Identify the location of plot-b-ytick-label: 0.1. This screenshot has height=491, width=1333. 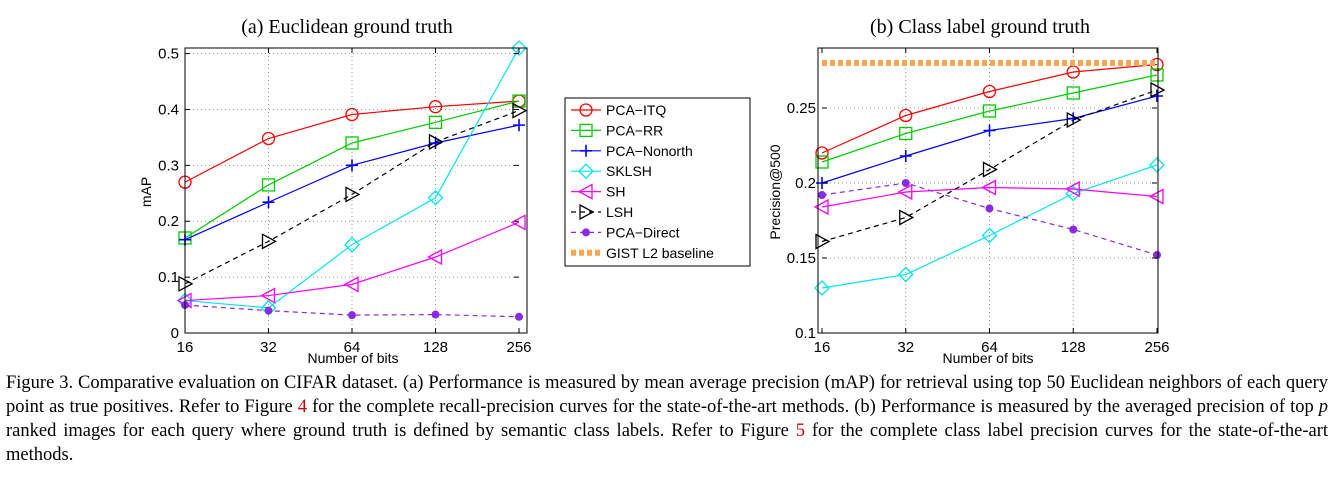
(805, 333).